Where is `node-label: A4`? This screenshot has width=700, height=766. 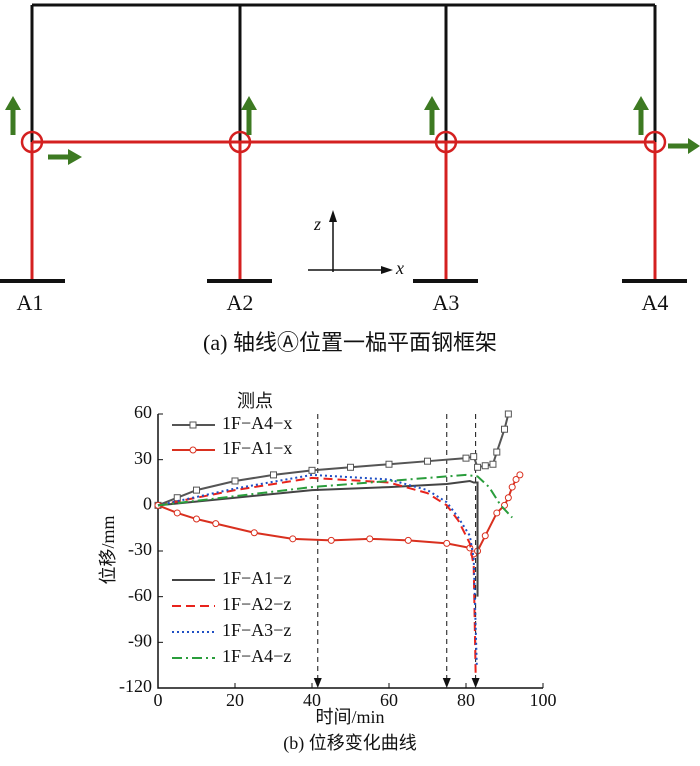
node-label: A4 is located at coordinates (655, 302).